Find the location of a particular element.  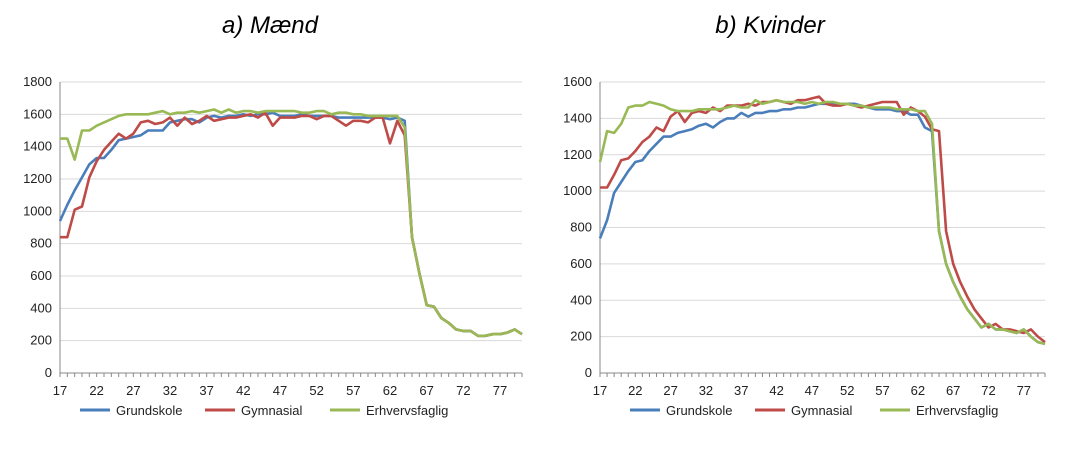

chart-title-maend: a) Mænd is located at coordinates (270, 25).